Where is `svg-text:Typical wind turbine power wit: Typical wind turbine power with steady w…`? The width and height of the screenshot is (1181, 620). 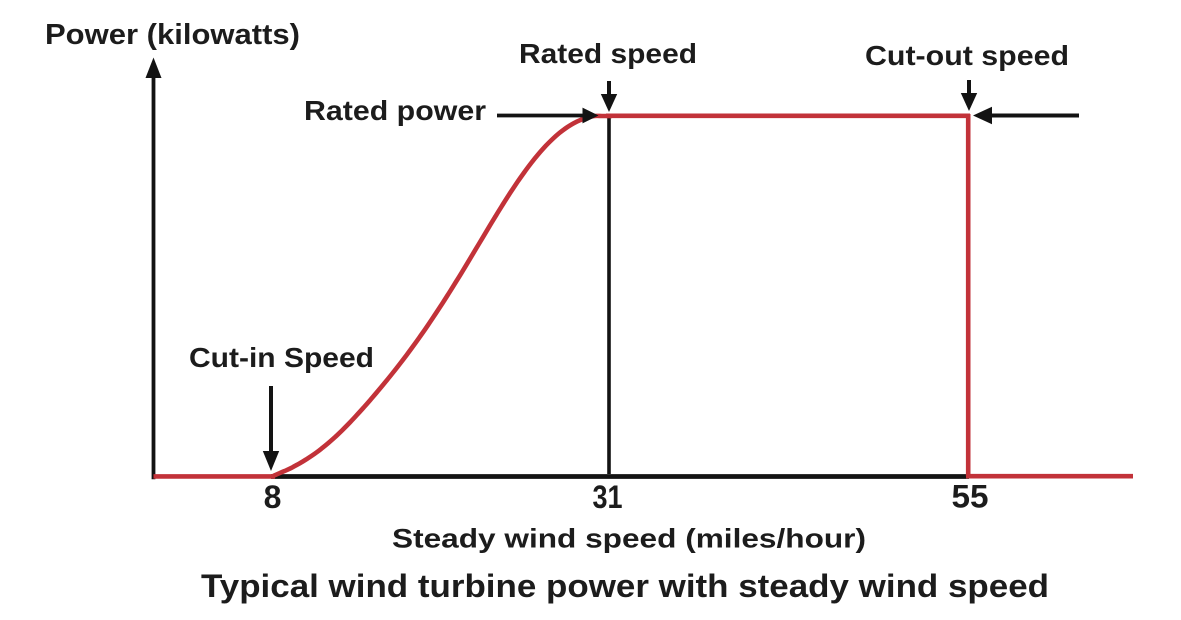 svg-text:Typical wind turbine power wit: Typical wind turbine power with steady w… is located at coordinates (625, 586).